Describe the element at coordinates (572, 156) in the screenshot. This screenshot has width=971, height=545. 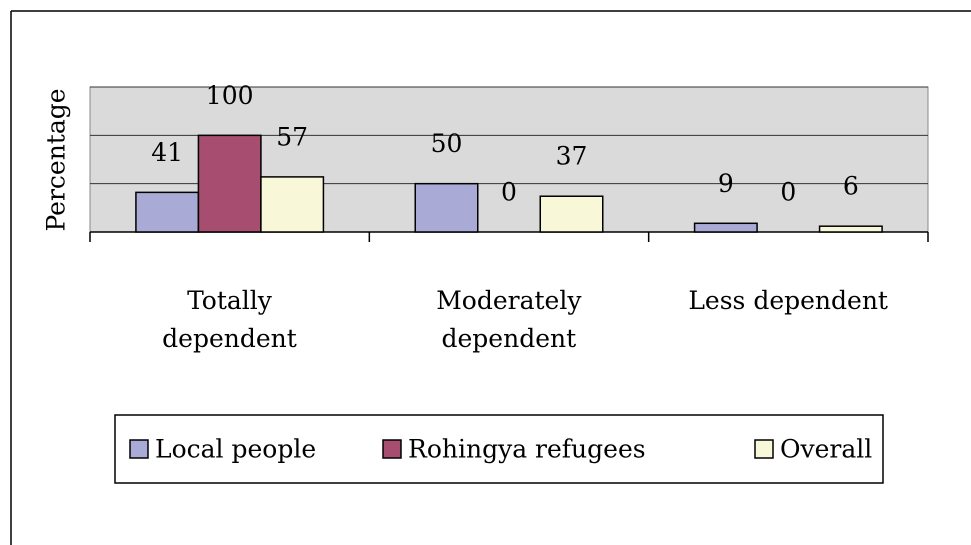
I see `data-label: 37` at that location.